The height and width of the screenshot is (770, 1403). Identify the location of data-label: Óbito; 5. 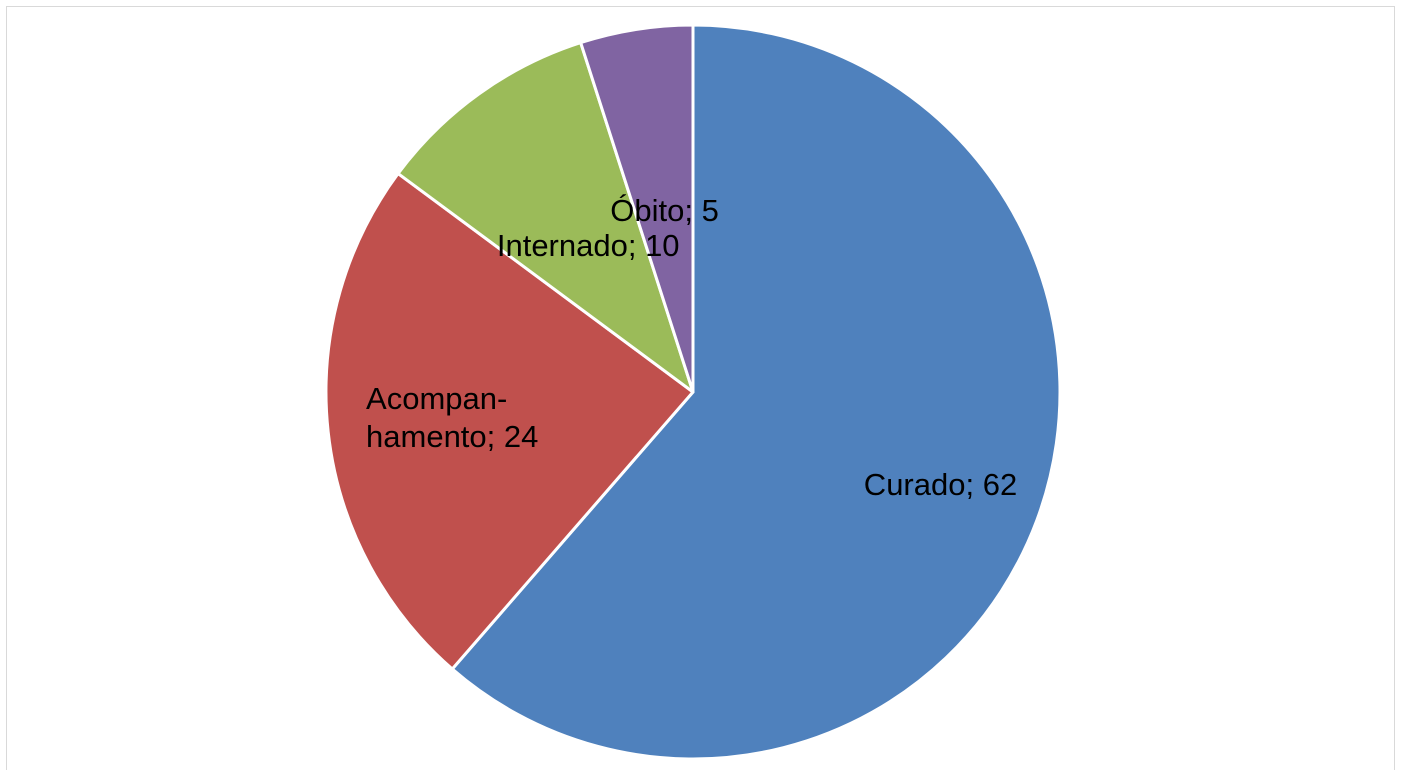
(664, 210).